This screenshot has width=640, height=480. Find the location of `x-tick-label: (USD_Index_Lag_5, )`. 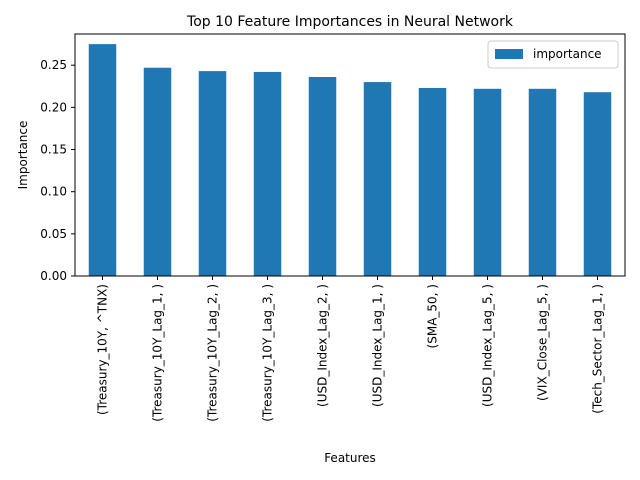

x-tick-label: (USD_Index_Lag_5, ) is located at coordinates (488, 345).